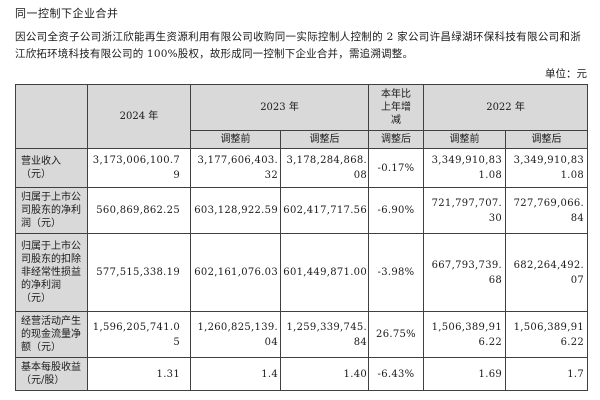 This screenshot has height=400, width=600. What do you see at coordinates (547, 374) in the screenshot?
I see `cell-2022-after: 1.7` at bounding box center [547, 374].